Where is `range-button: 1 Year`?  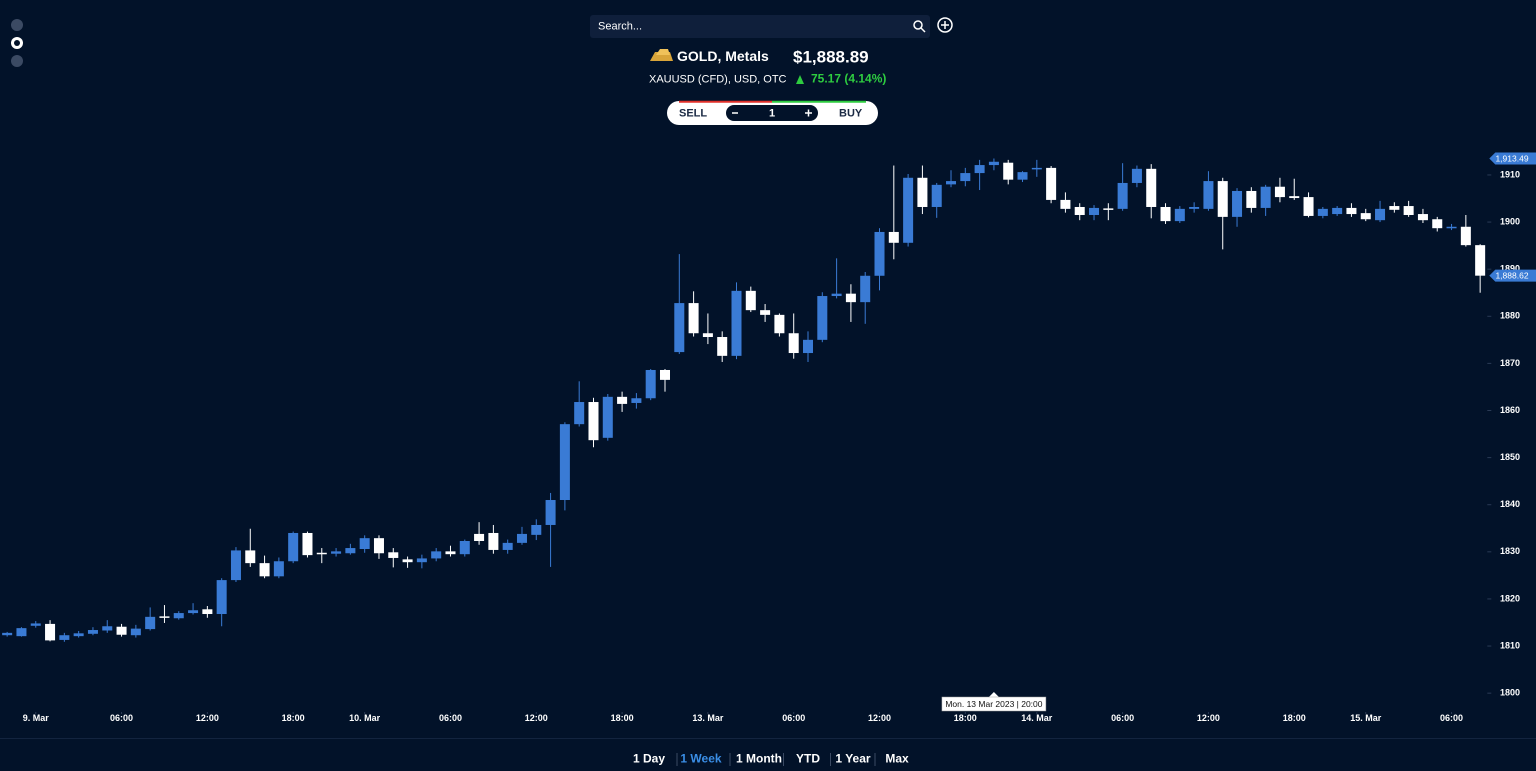
range-button: 1 Year is located at coordinates (852, 759).